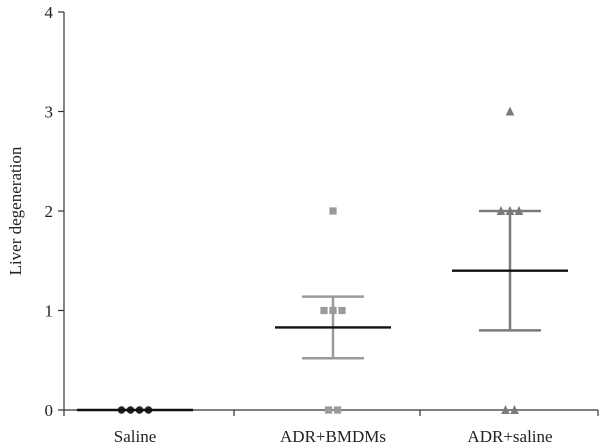 Image resolution: width=600 pixels, height=448 pixels. What do you see at coordinates (49, 12) in the screenshot?
I see `y-tick-label: 4` at bounding box center [49, 12].